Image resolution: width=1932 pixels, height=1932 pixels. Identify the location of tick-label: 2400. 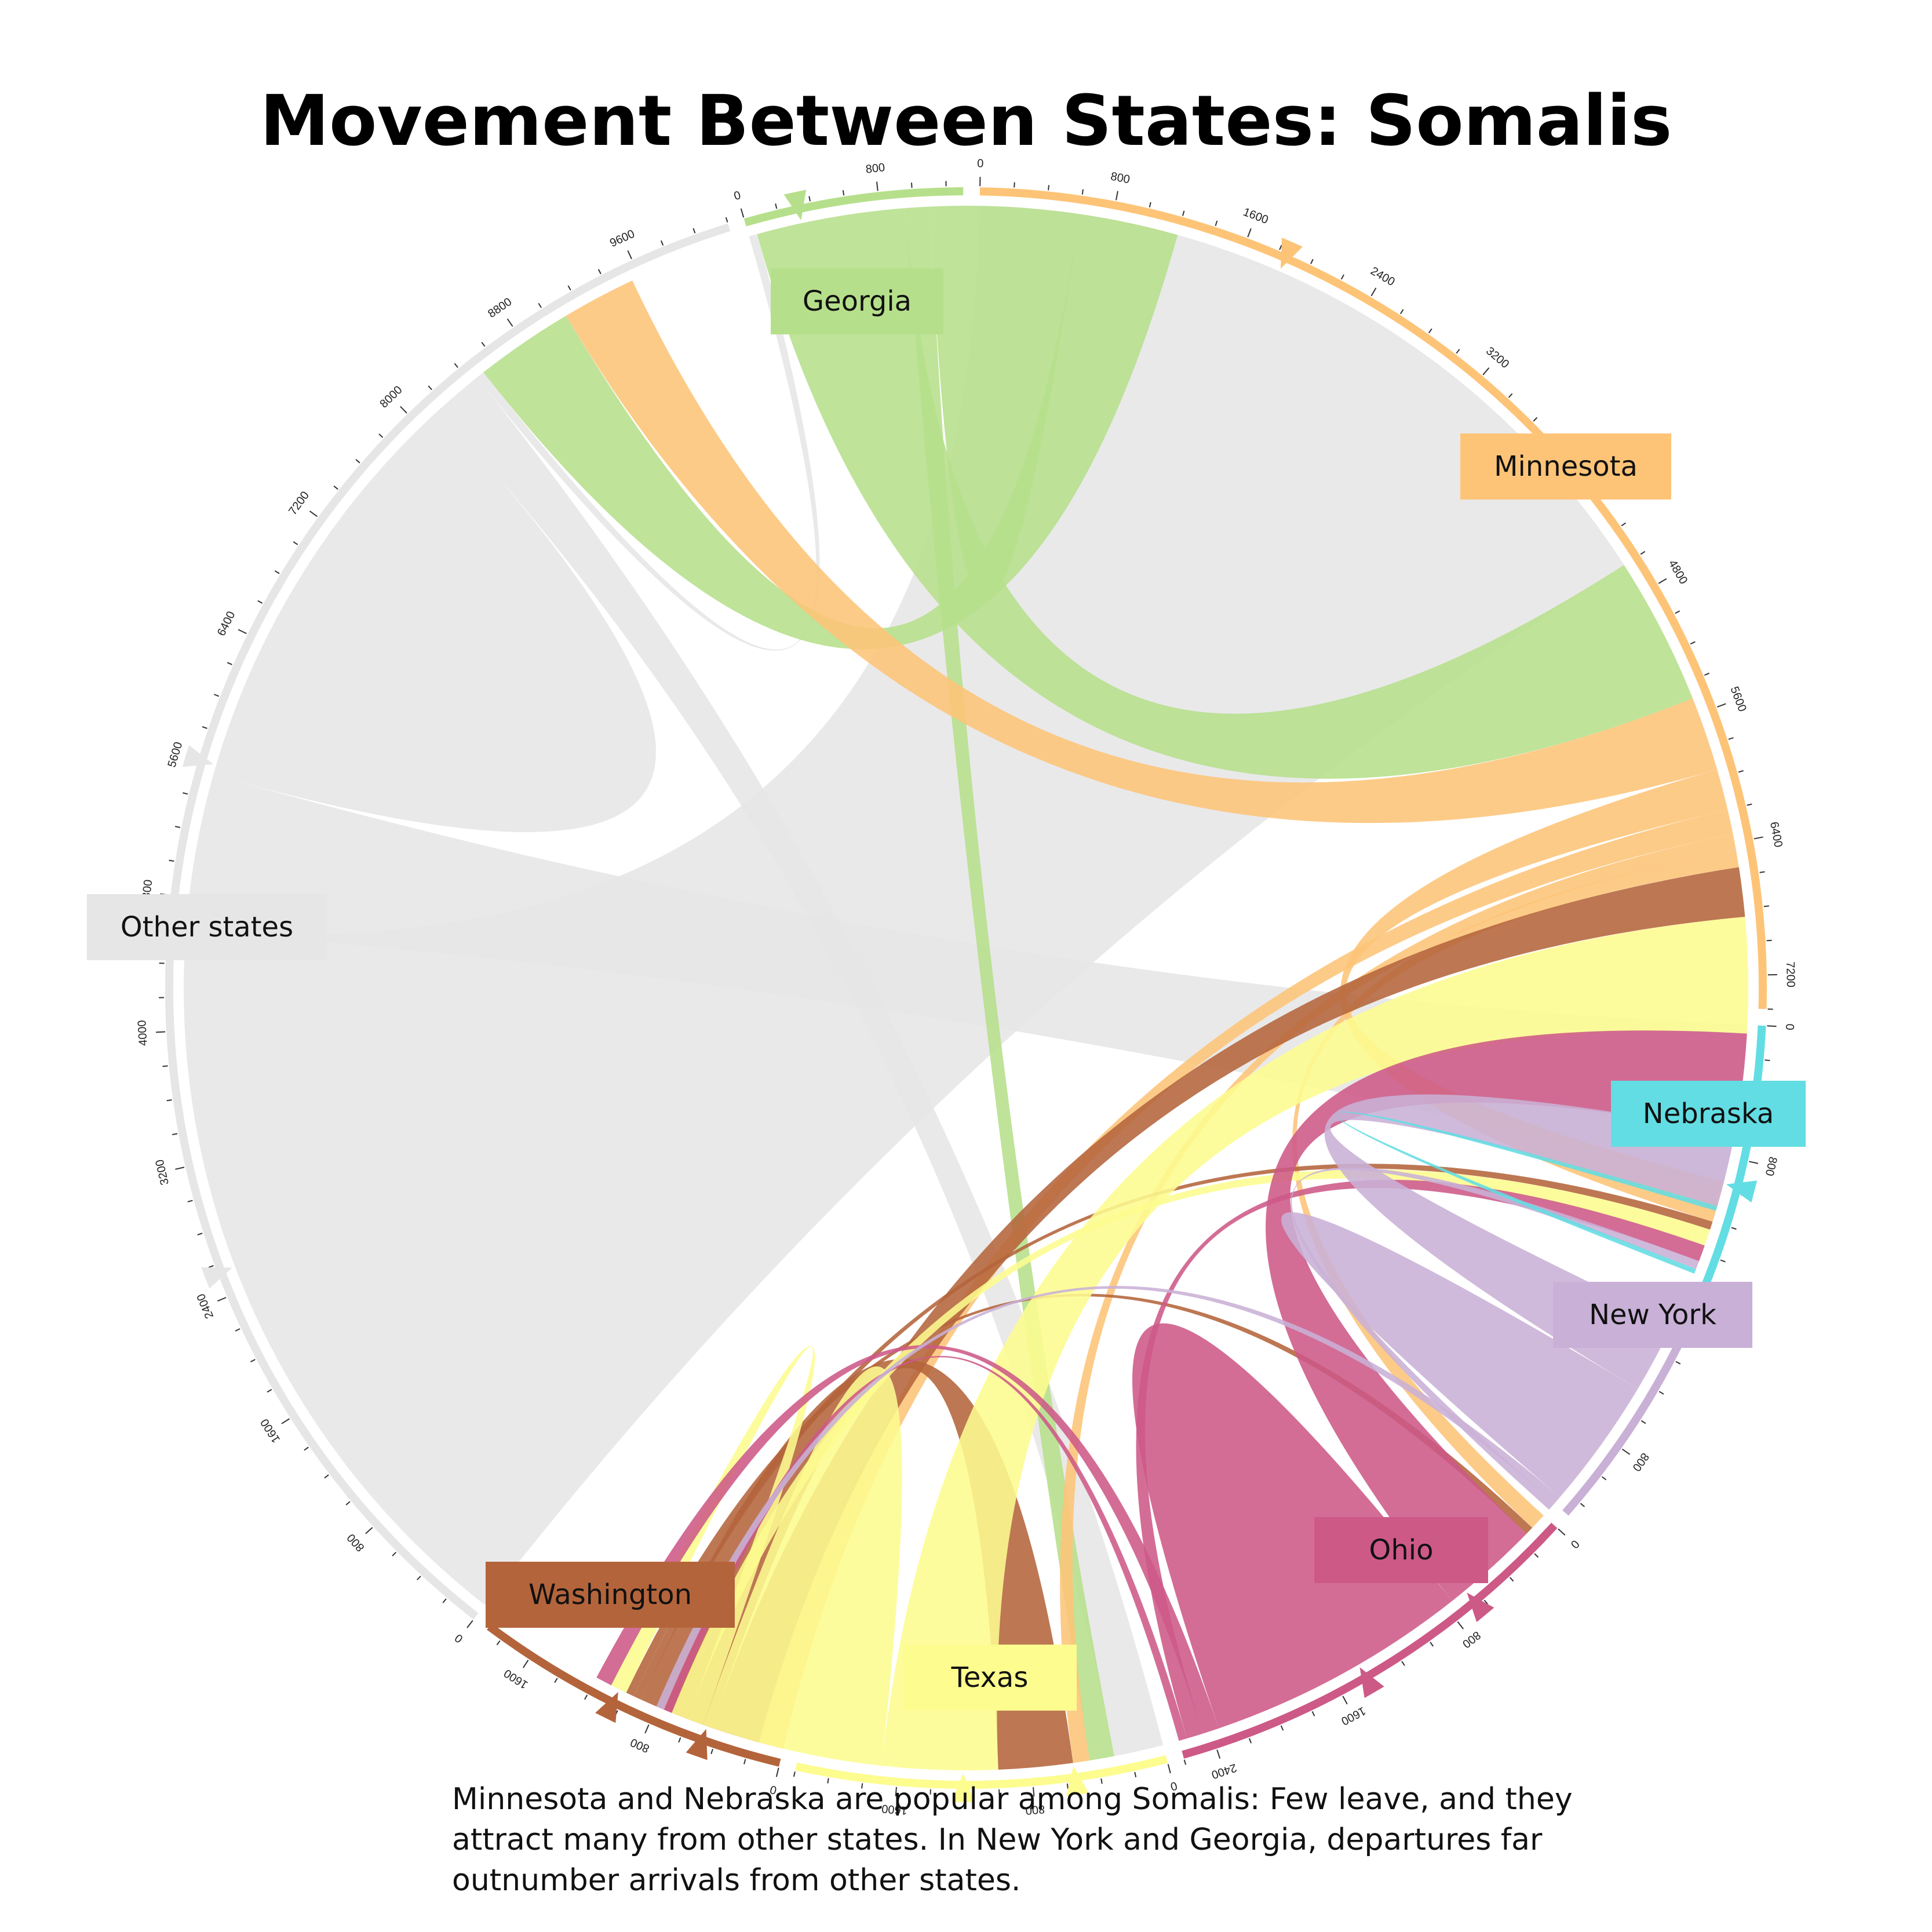
(1224, 1771).